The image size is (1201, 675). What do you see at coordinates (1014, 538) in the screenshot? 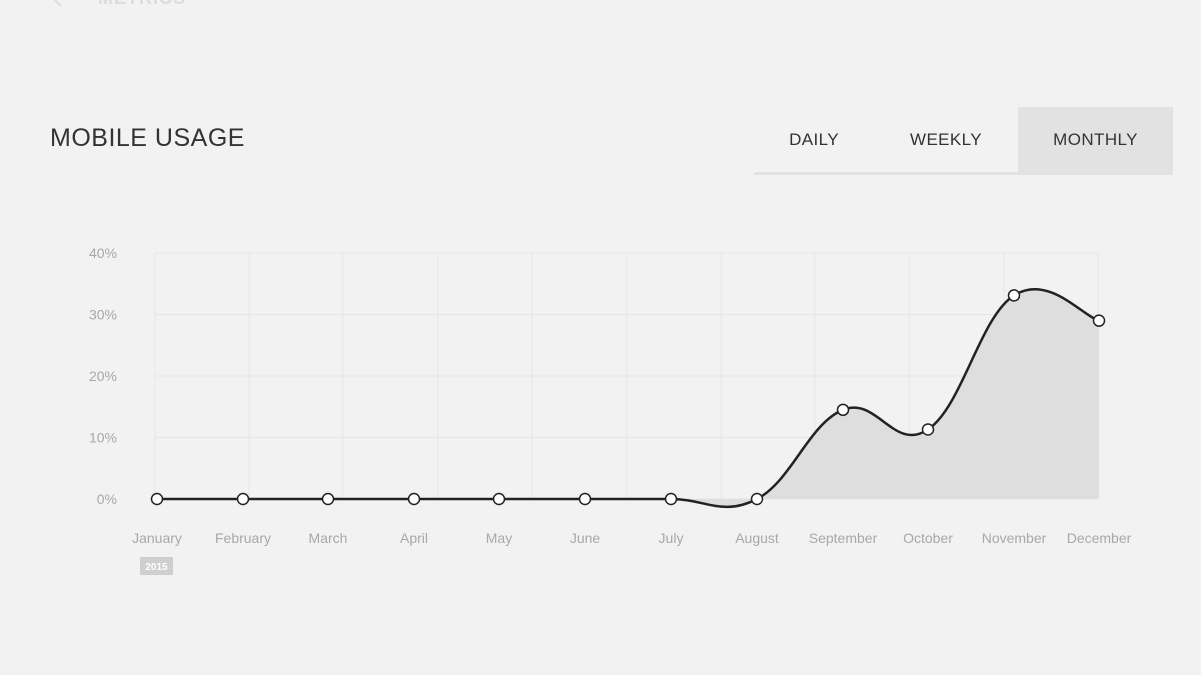
I see `x-tick-label: November` at bounding box center [1014, 538].